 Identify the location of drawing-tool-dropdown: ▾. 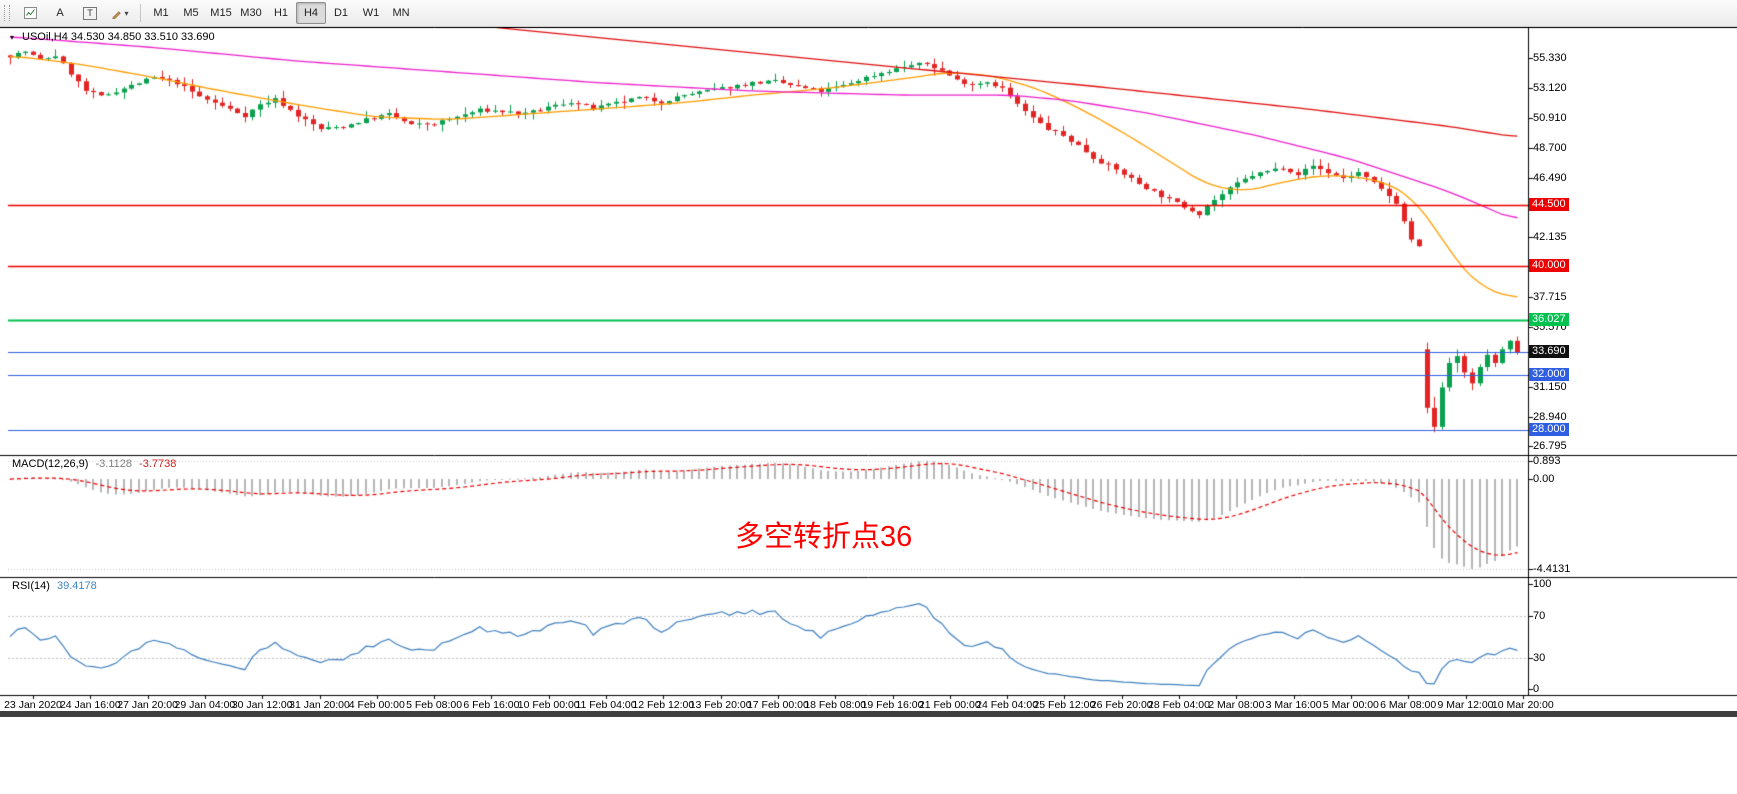
(120, 13).